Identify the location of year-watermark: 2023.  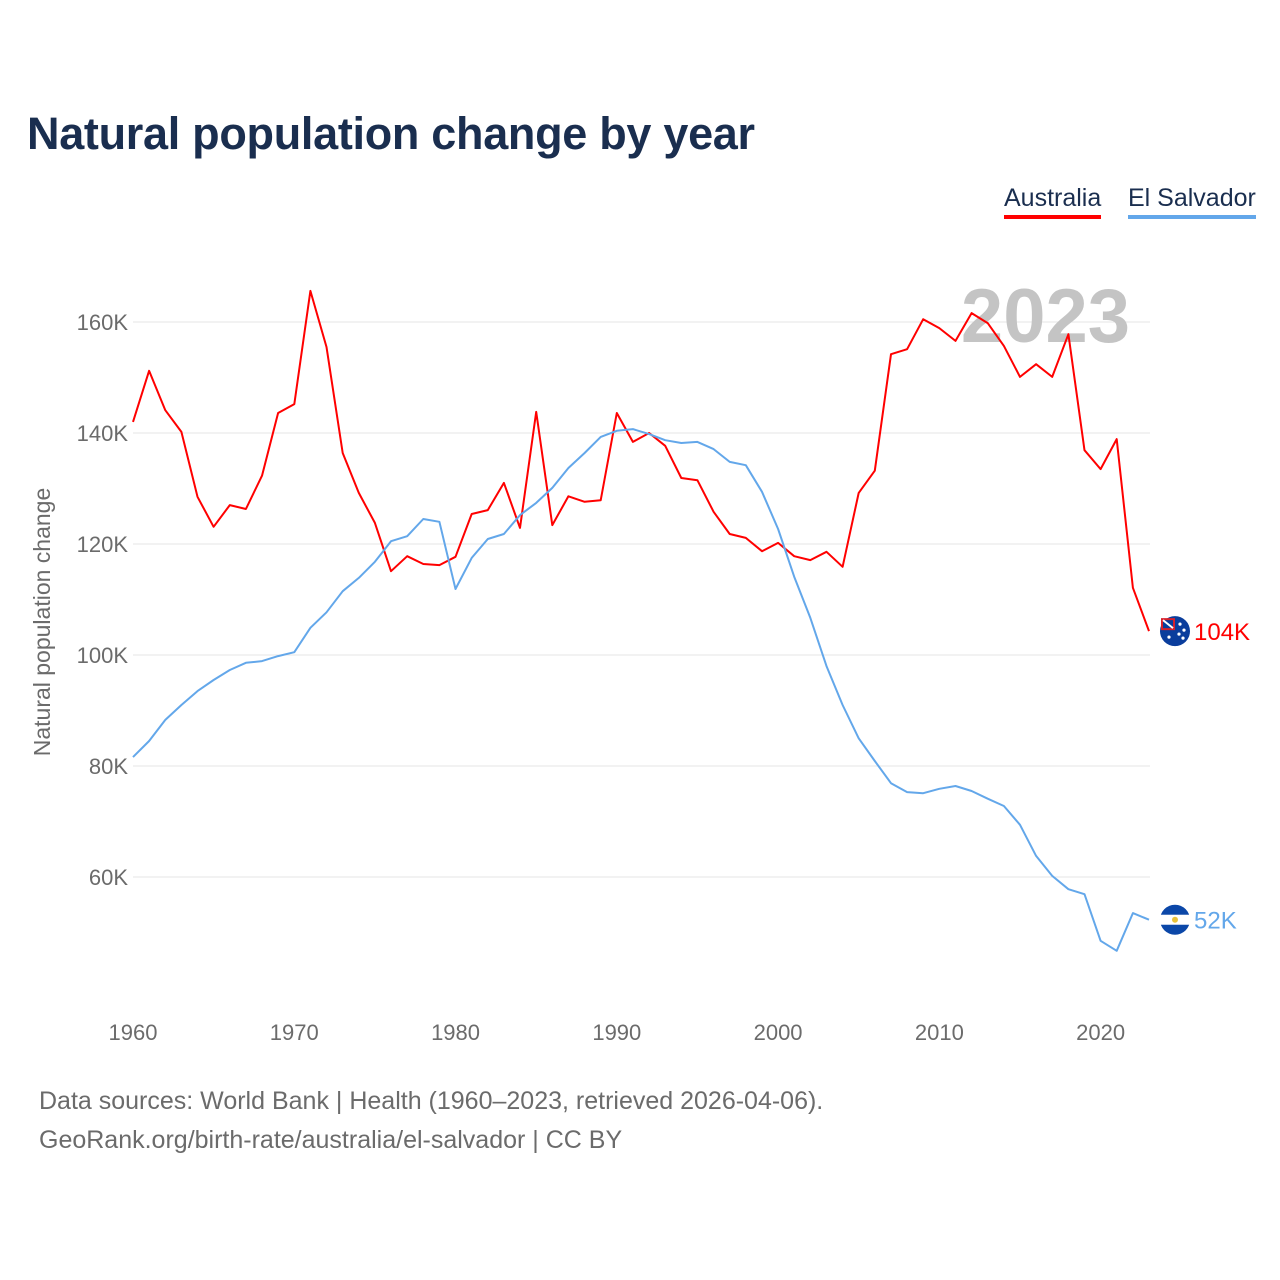
(1045, 316).